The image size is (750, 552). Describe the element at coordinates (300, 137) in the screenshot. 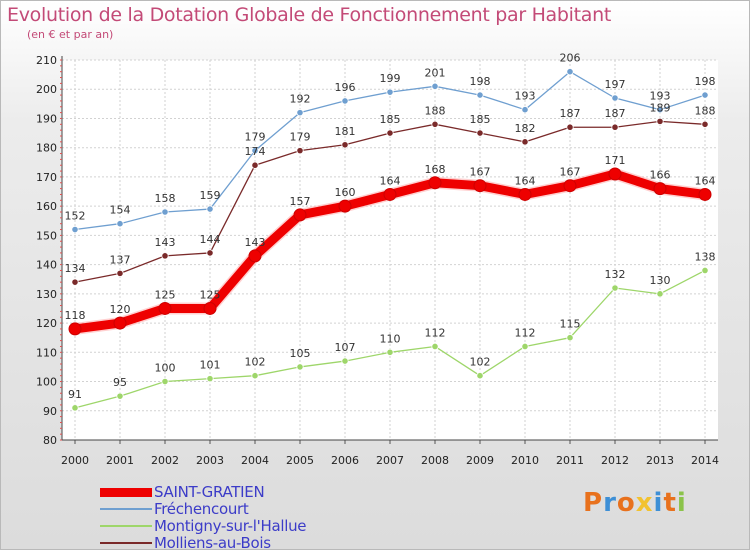

I see `data-label-molliens-au-bois: 179` at that location.